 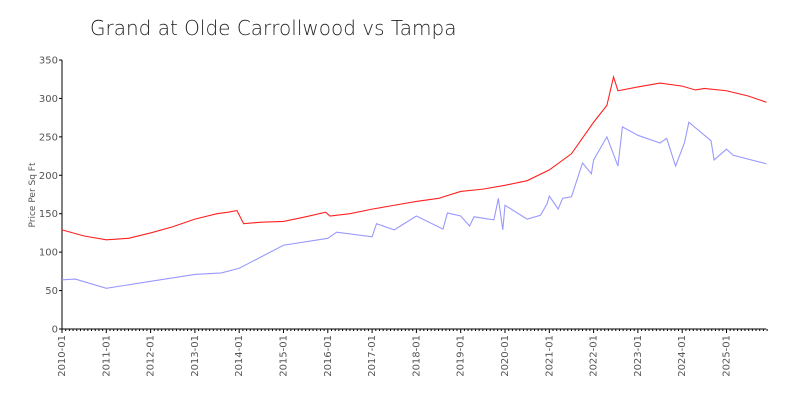 What do you see at coordinates (48, 253) in the screenshot?
I see `y-tick-label: 100` at bounding box center [48, 253].